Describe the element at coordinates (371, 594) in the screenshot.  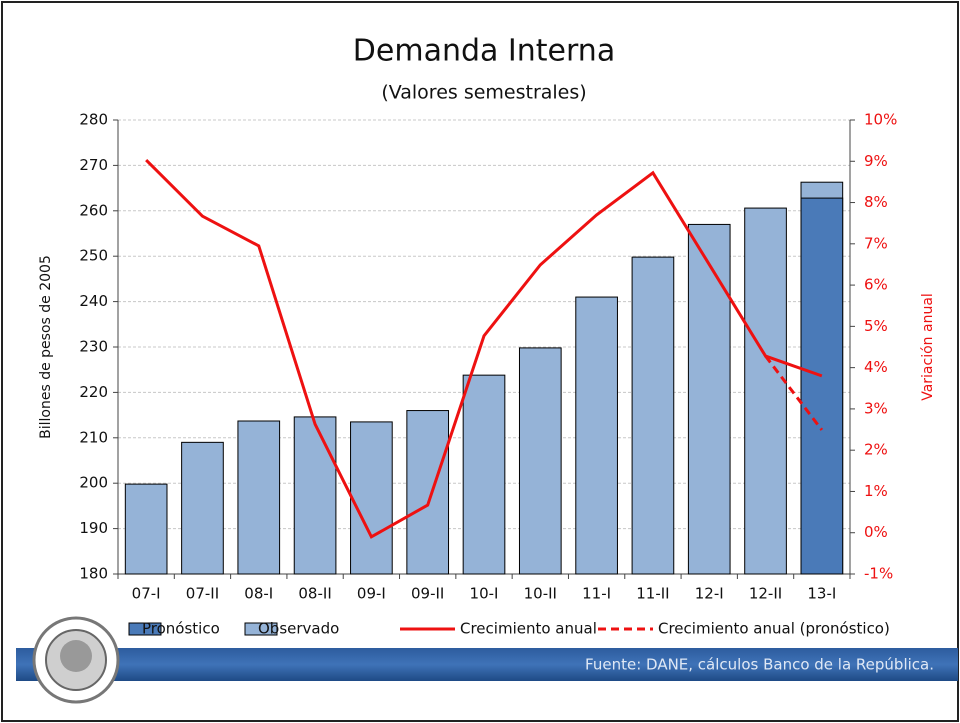
I see `x-tick-label: 09-I` at that location.